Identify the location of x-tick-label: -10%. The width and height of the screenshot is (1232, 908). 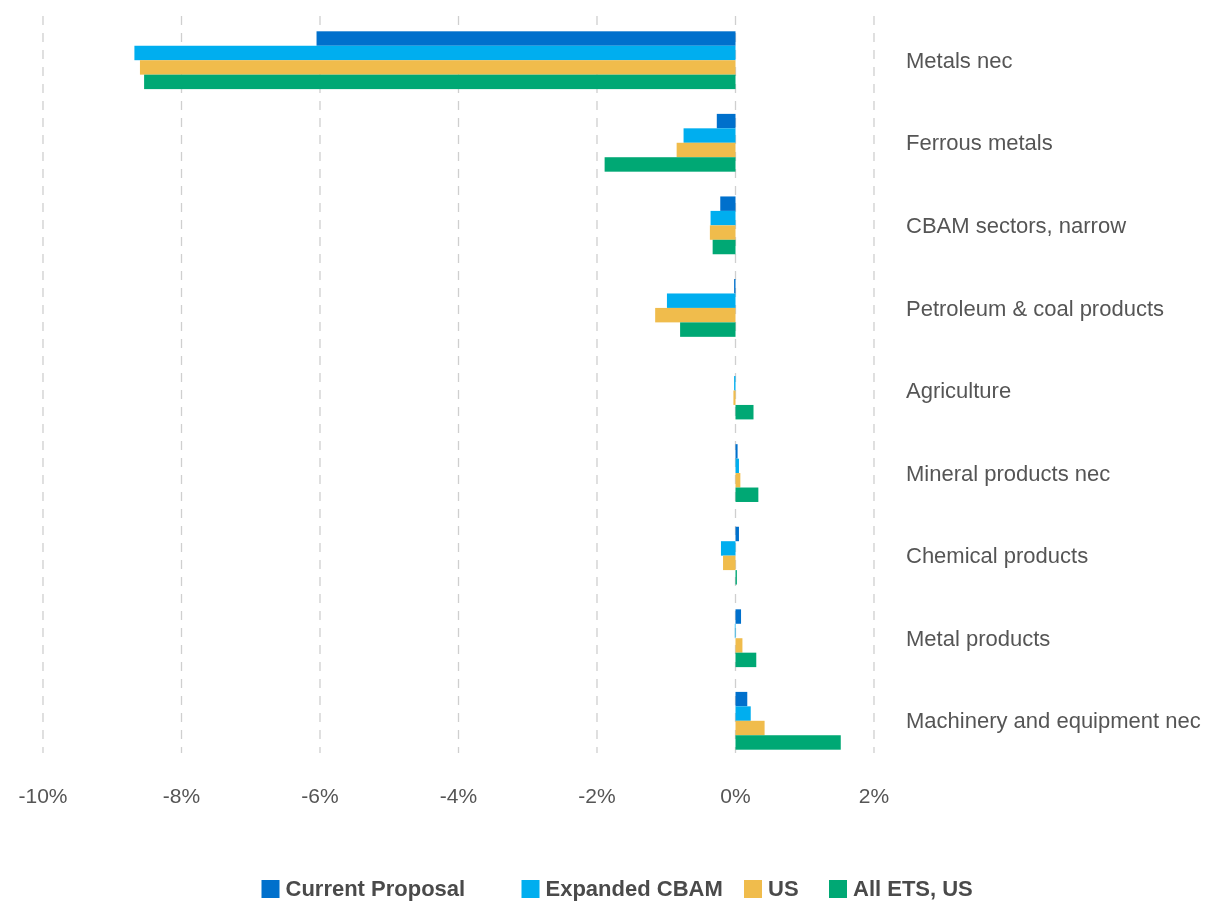
(43, 795).